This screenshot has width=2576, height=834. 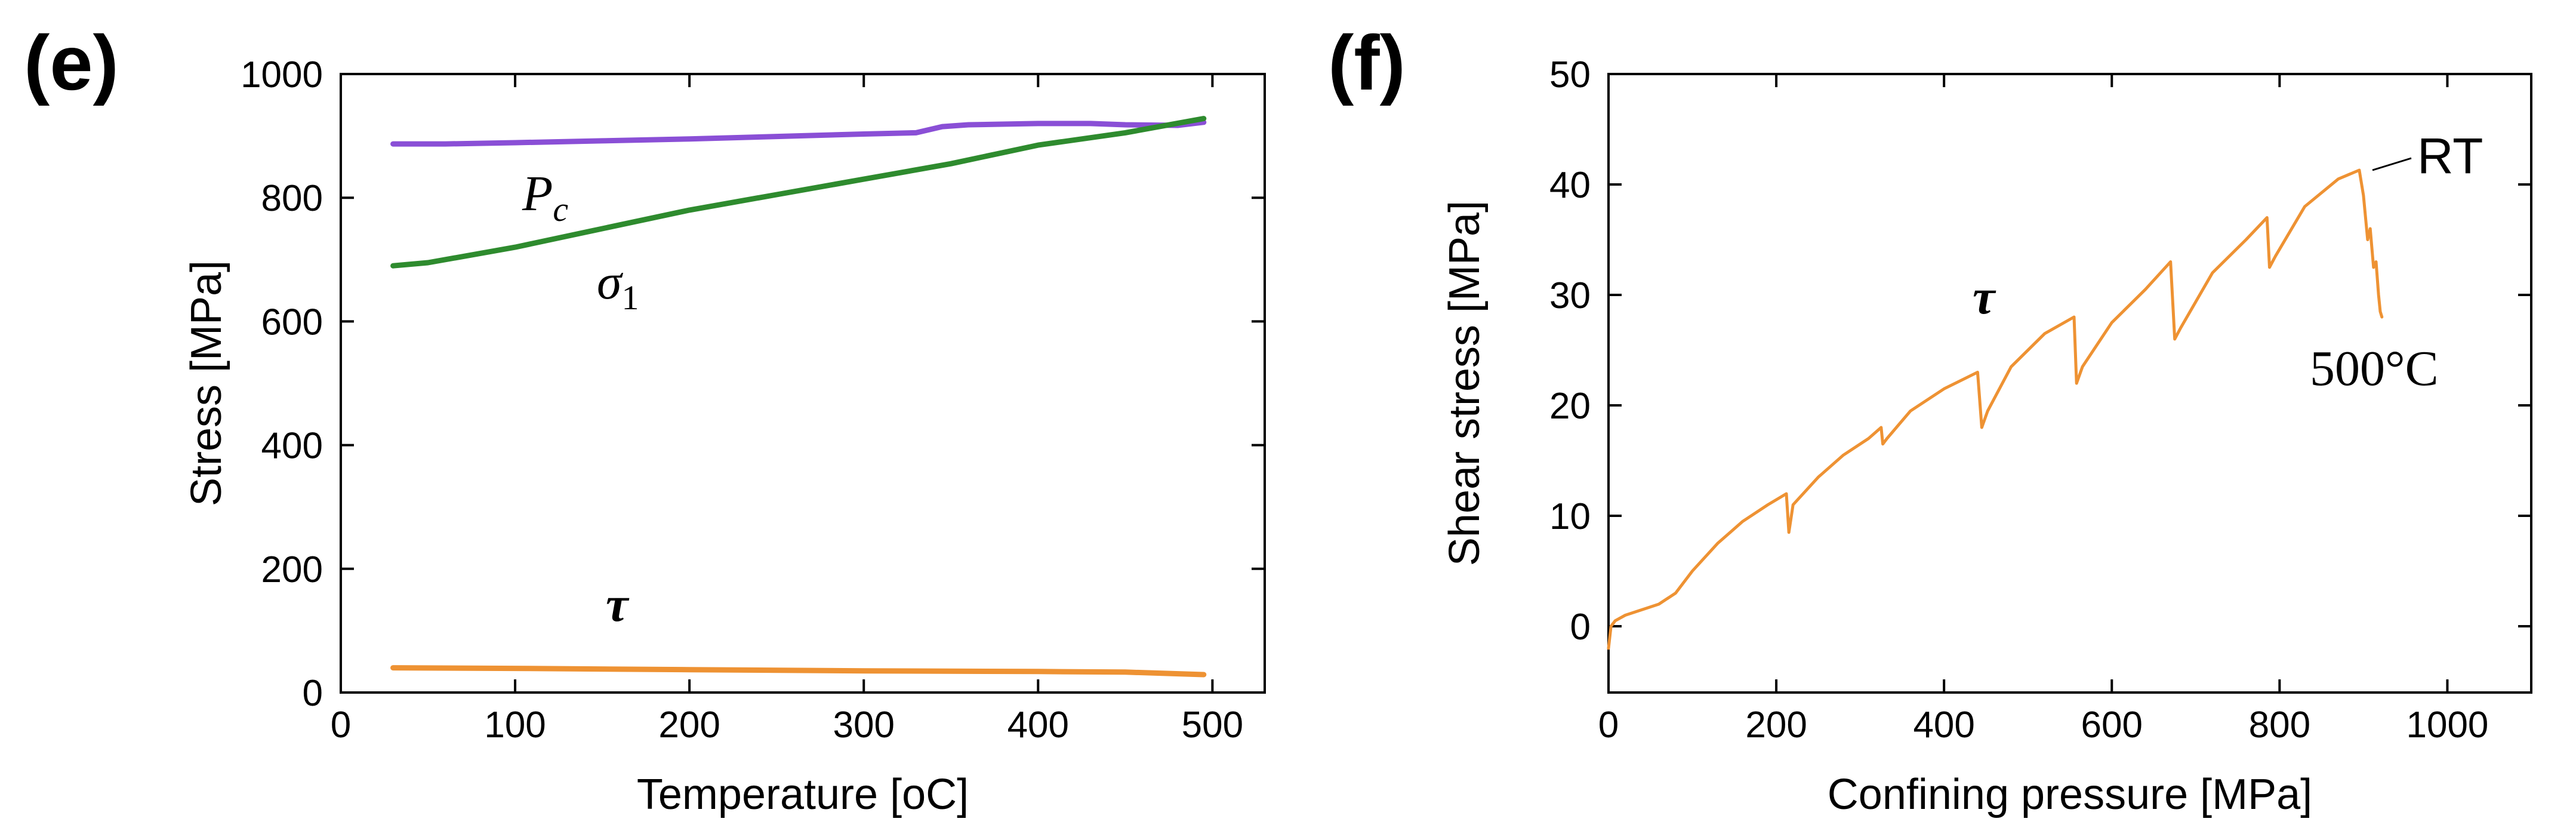 I want to click on y-tick-label: 40, so click(x=1570, y=185).